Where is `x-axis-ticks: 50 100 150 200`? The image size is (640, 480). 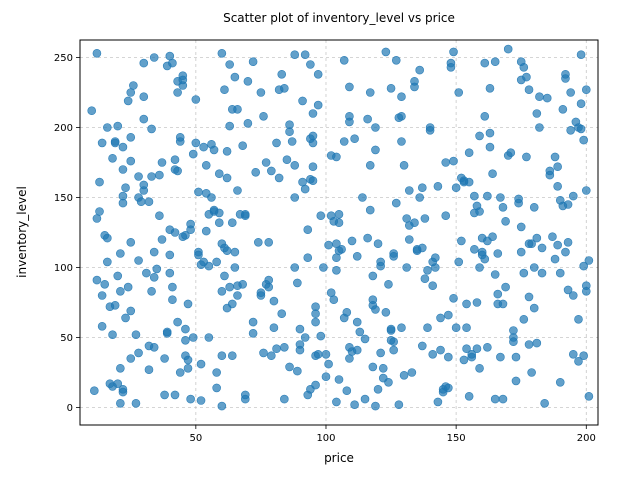
x-axis-ticks: 50 100 150 200 is located at coordinates (392, 434).